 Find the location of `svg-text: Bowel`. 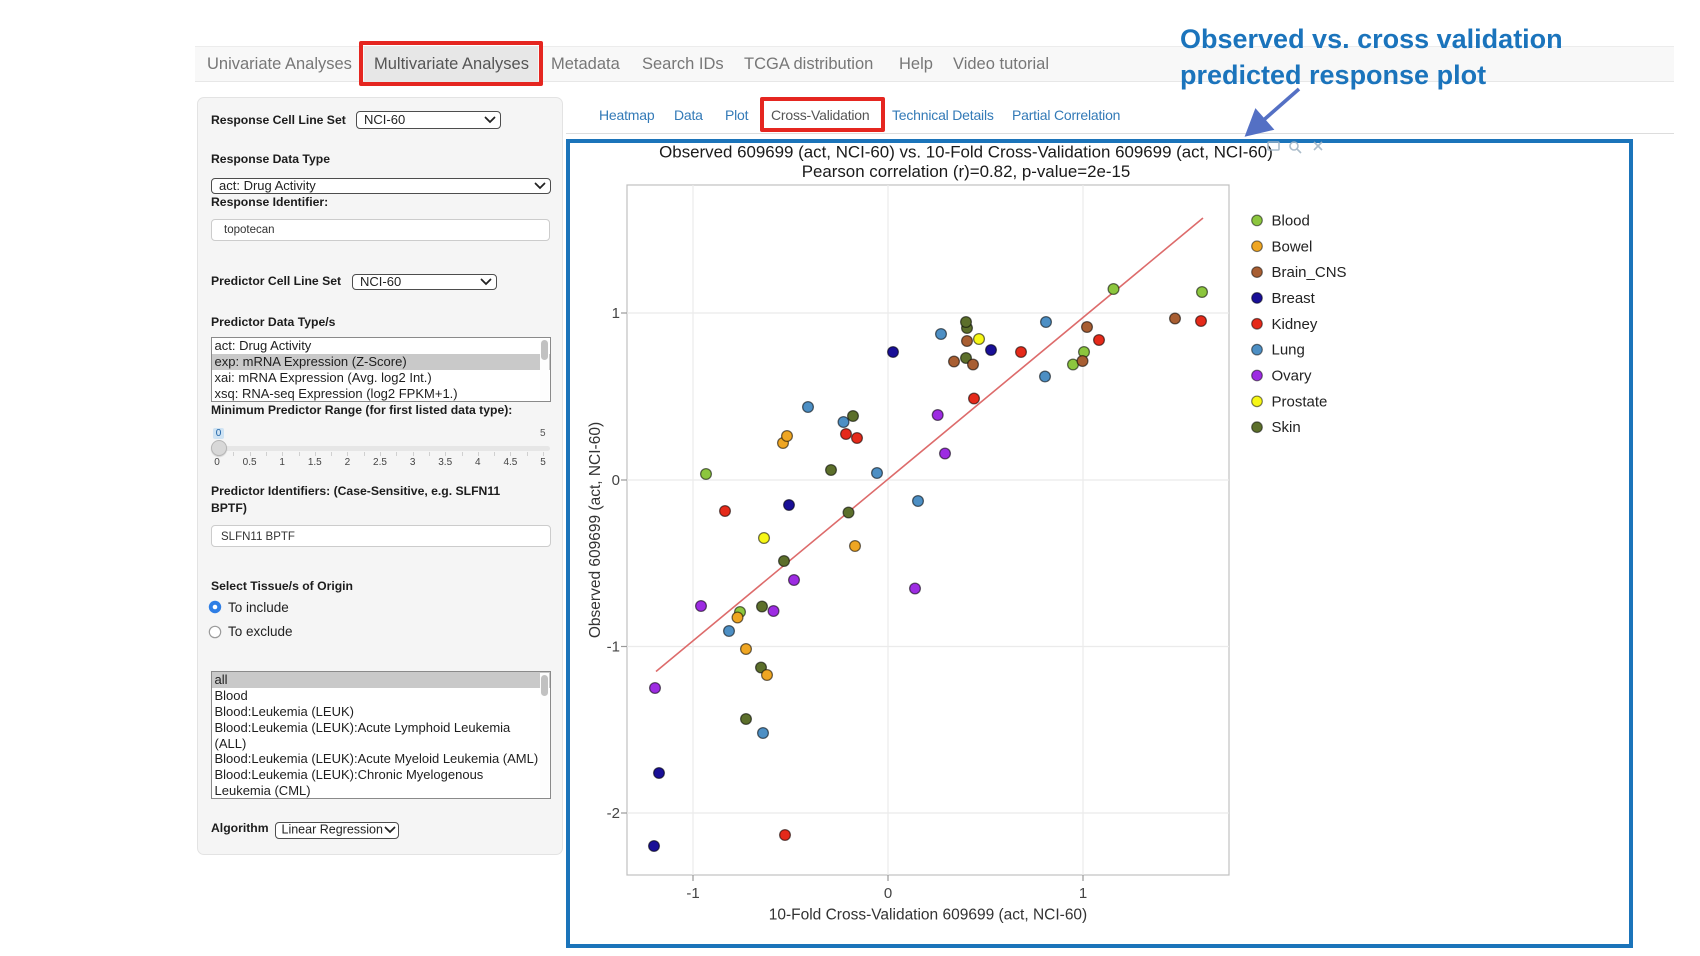

svg-text: Bowel is located at coordinates (1292, 246).